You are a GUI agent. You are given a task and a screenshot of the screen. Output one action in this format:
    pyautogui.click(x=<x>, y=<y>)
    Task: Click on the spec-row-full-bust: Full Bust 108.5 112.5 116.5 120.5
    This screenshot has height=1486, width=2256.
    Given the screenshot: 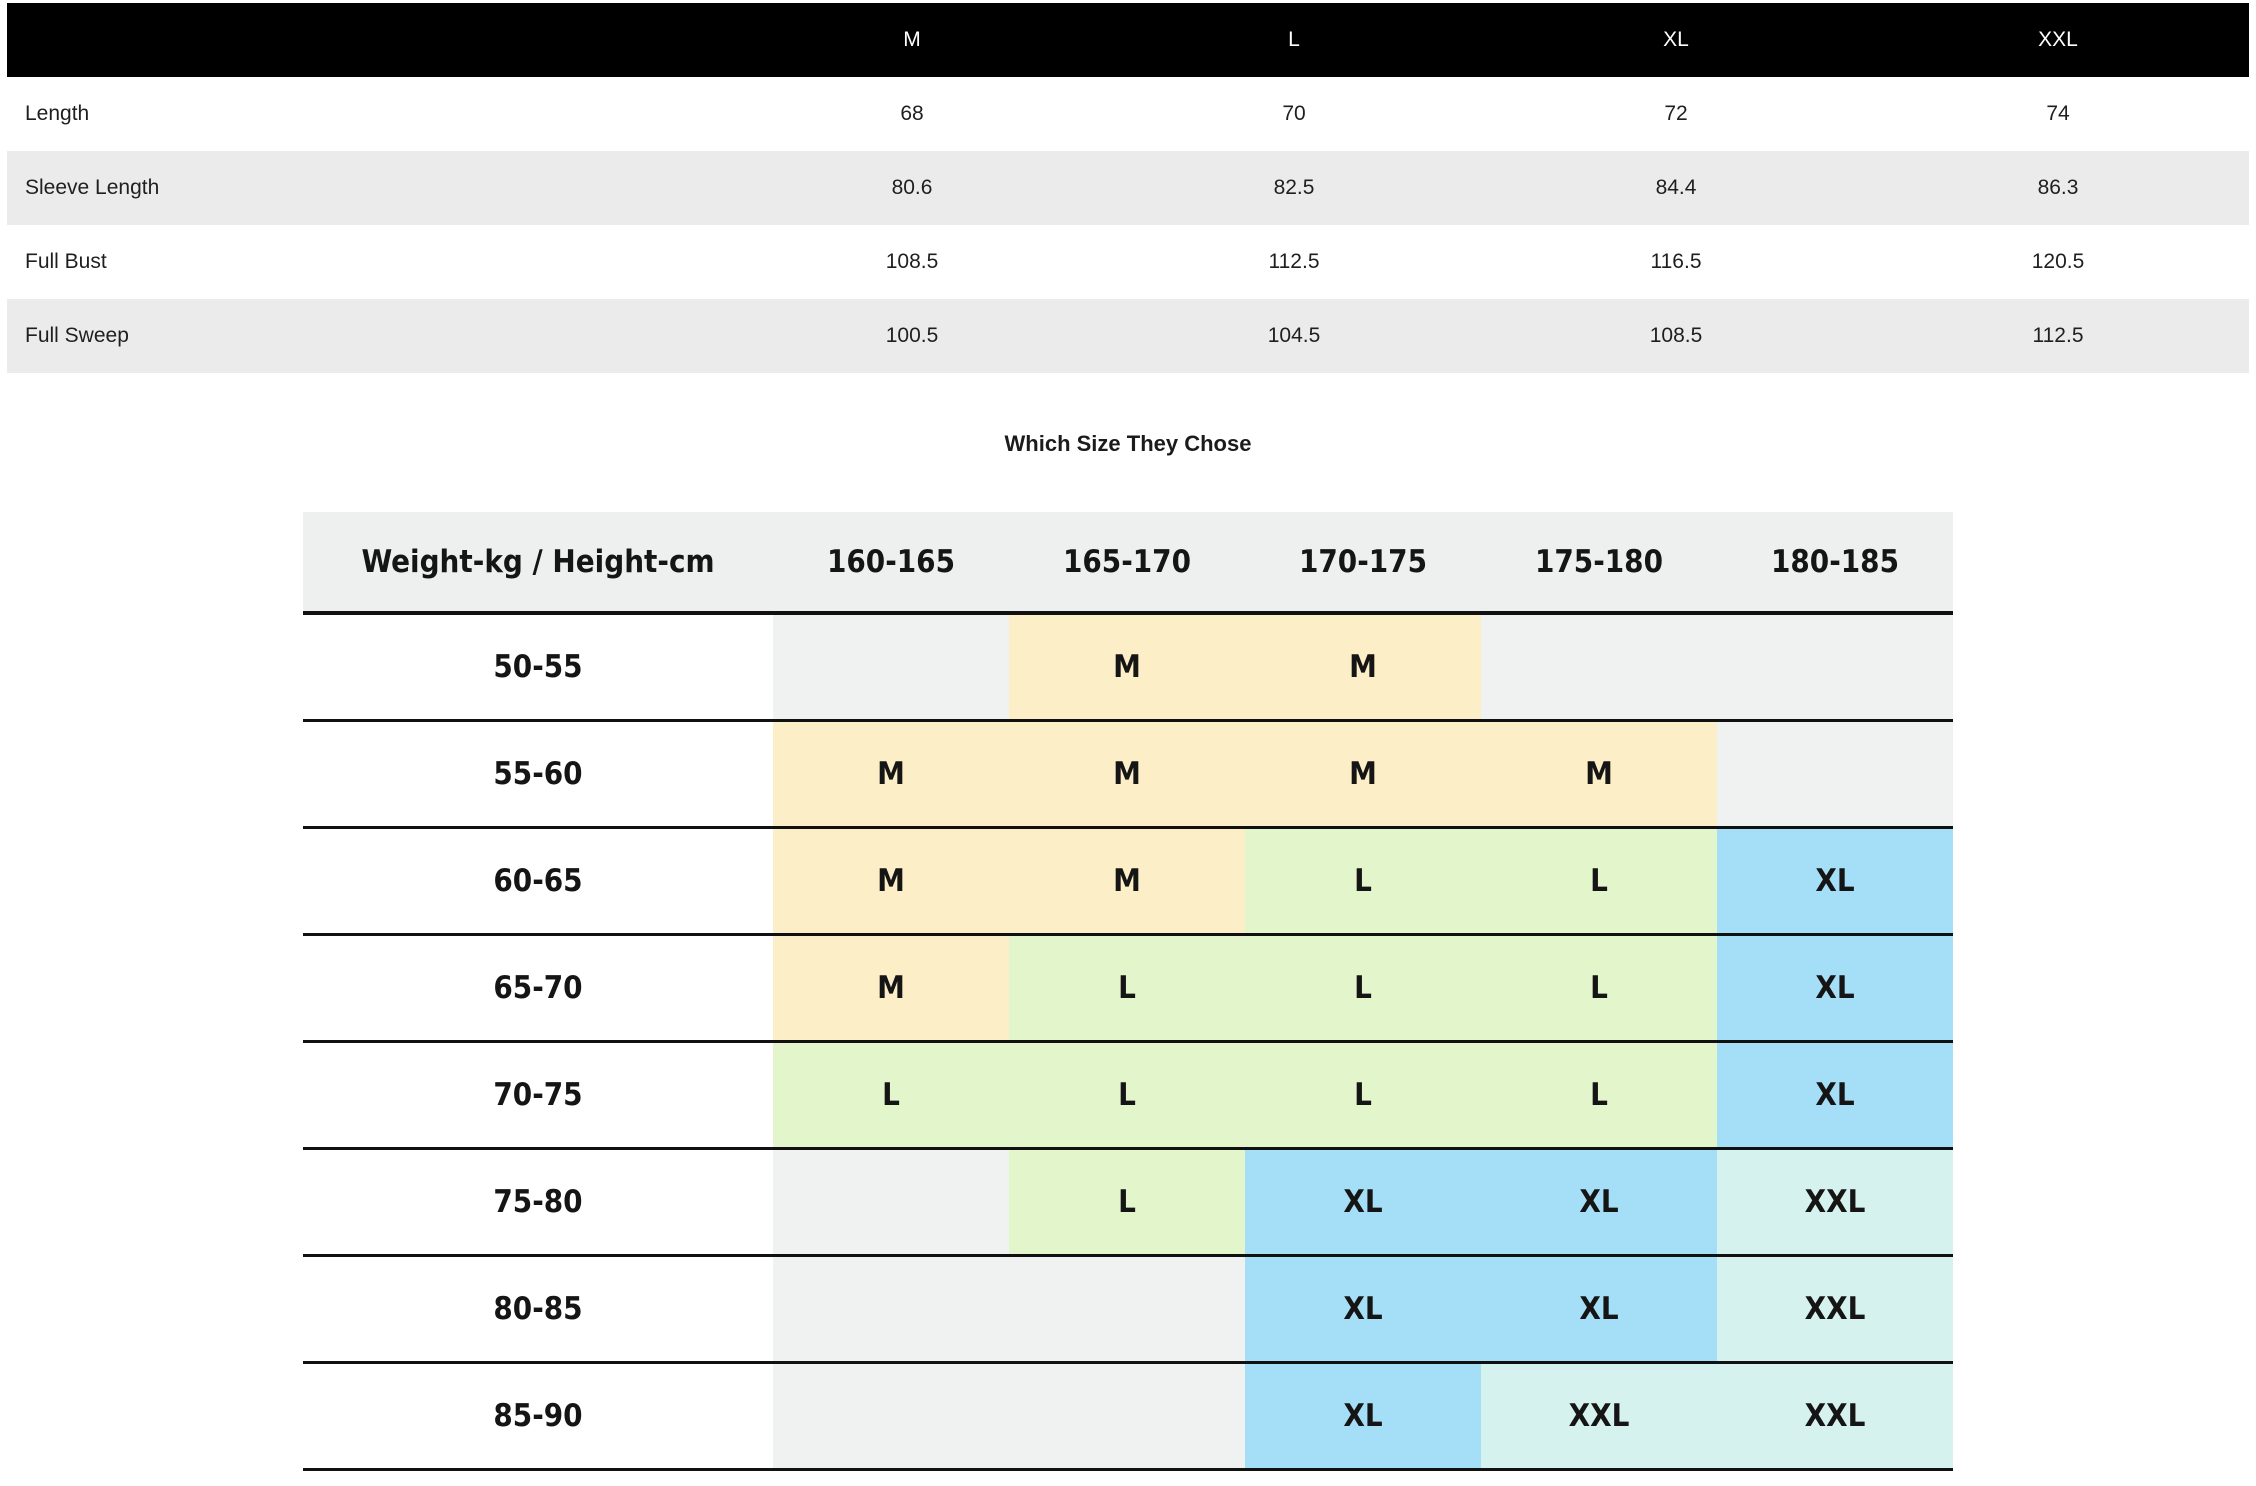 What is the action you would take?
    pyautogui.click(x=1128, y=262)
    